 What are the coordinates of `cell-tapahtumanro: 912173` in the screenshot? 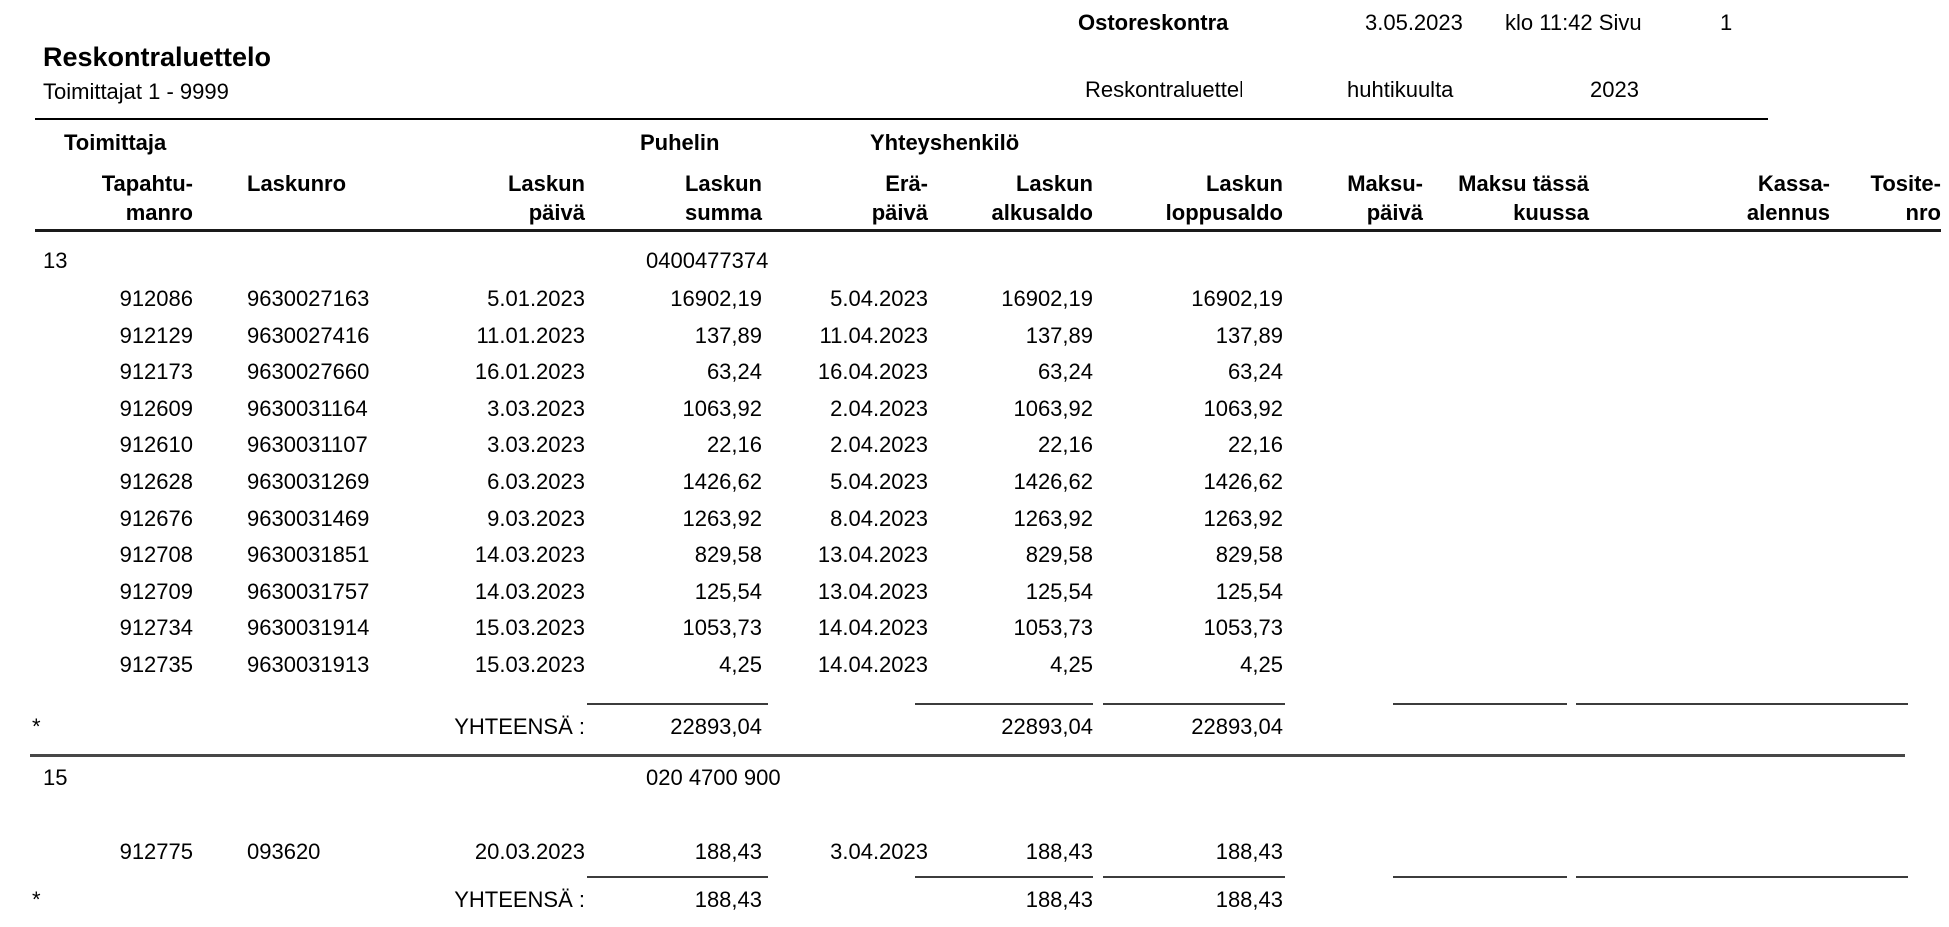 It's located at (156, 372).